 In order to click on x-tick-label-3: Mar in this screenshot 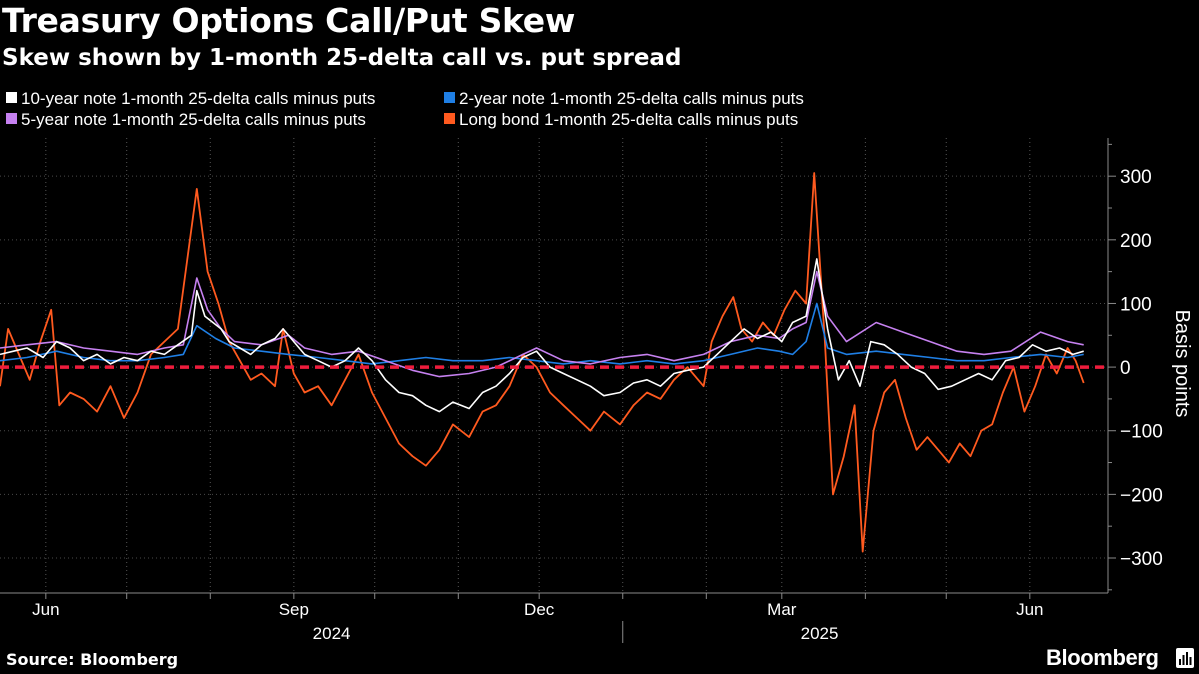, I will do `click(782, 609)`.